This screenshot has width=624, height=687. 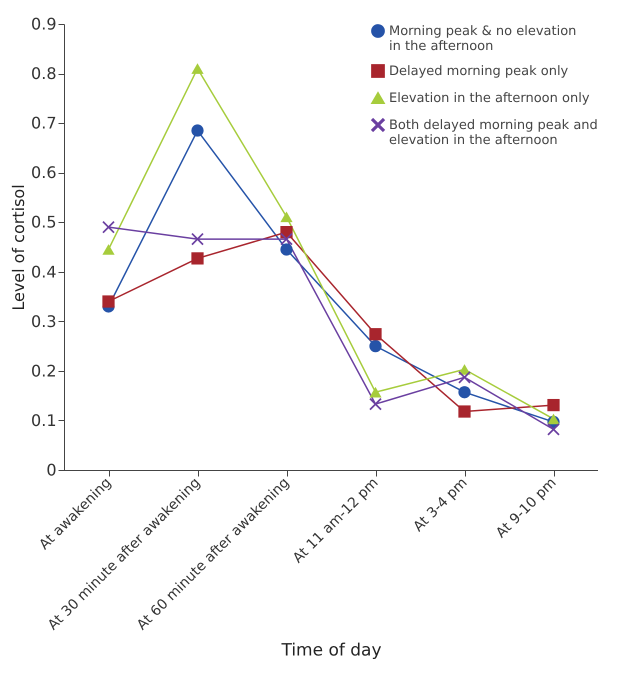 I want to click on y-tick-label: 0.2, so click(x=43, y=370).